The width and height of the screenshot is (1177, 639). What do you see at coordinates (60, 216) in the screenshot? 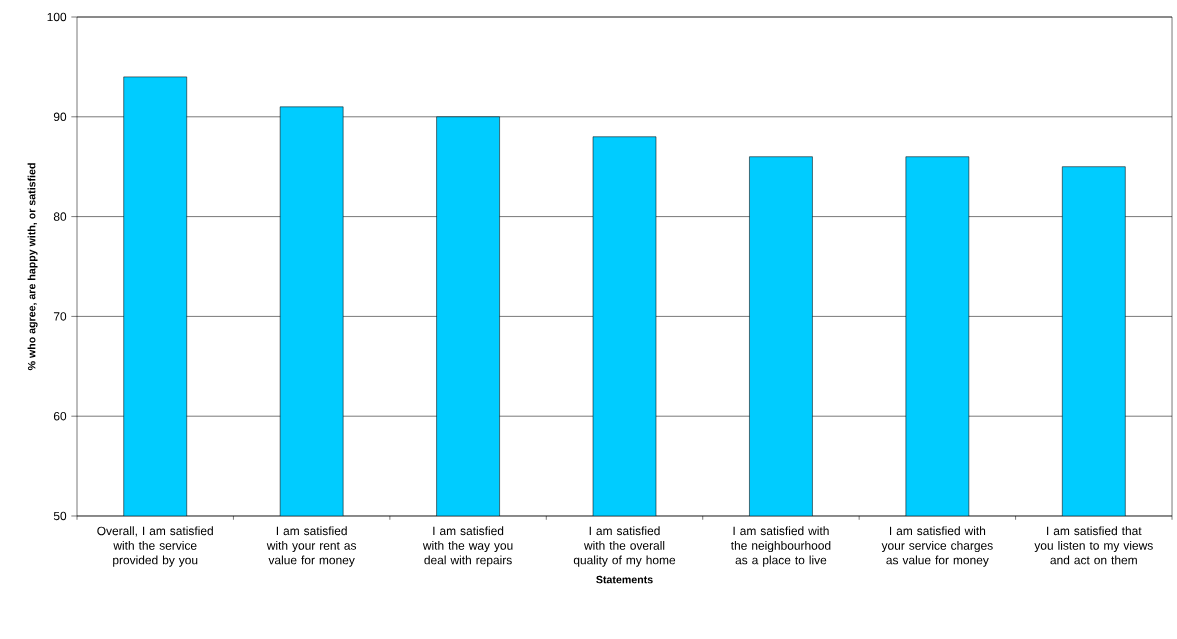
I see `y-tick-label: 80` at bounding box center [60, 216].